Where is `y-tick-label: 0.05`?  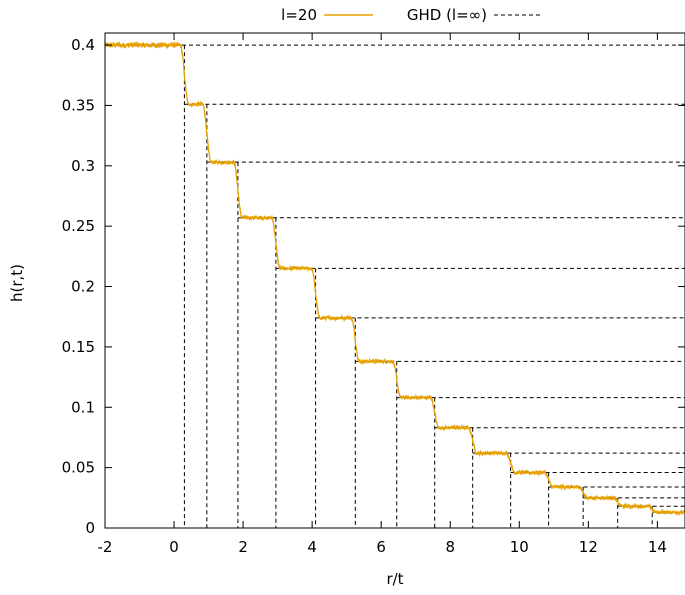 y-tick-label: 0.05 is located at coordinates (78, 468).